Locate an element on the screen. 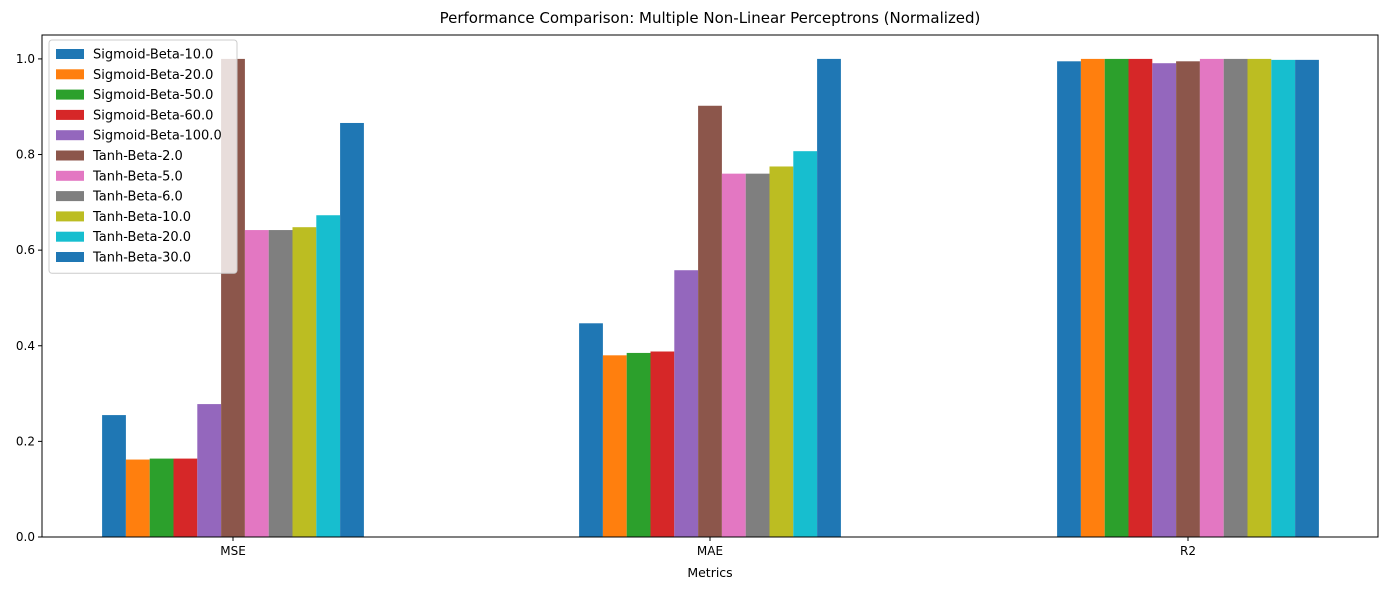  legend-label: Sigmoid-Beta-100.0 is located at coordinates (157, 136).